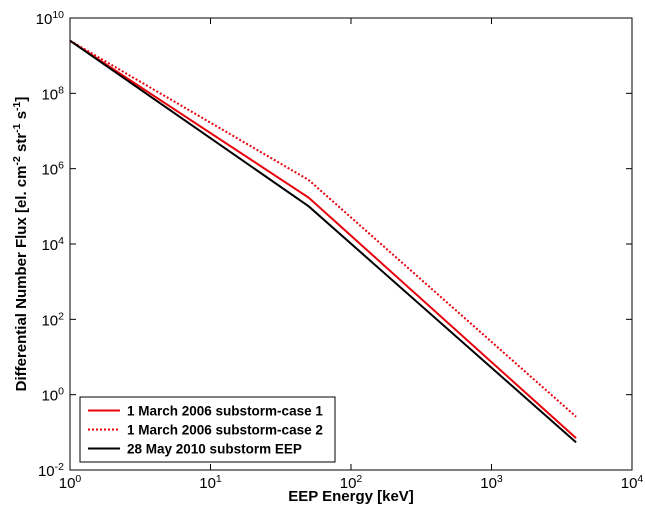 Image resolution: width=645 pixels, height=510 pixels. Describe the element at coordinates (225, 430) in the screenshot. I see `legend-label: 1 March 2006 substorm-case 2` at that location.